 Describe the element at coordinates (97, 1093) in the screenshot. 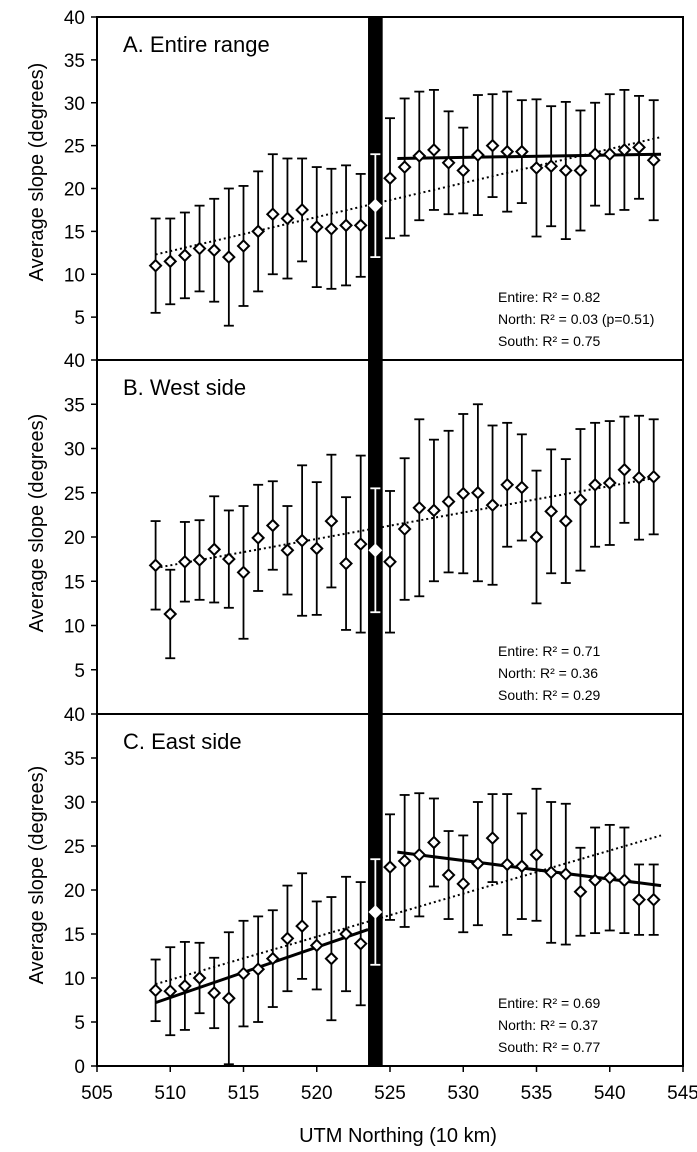

I see `x-tick-label: 505` at that location.